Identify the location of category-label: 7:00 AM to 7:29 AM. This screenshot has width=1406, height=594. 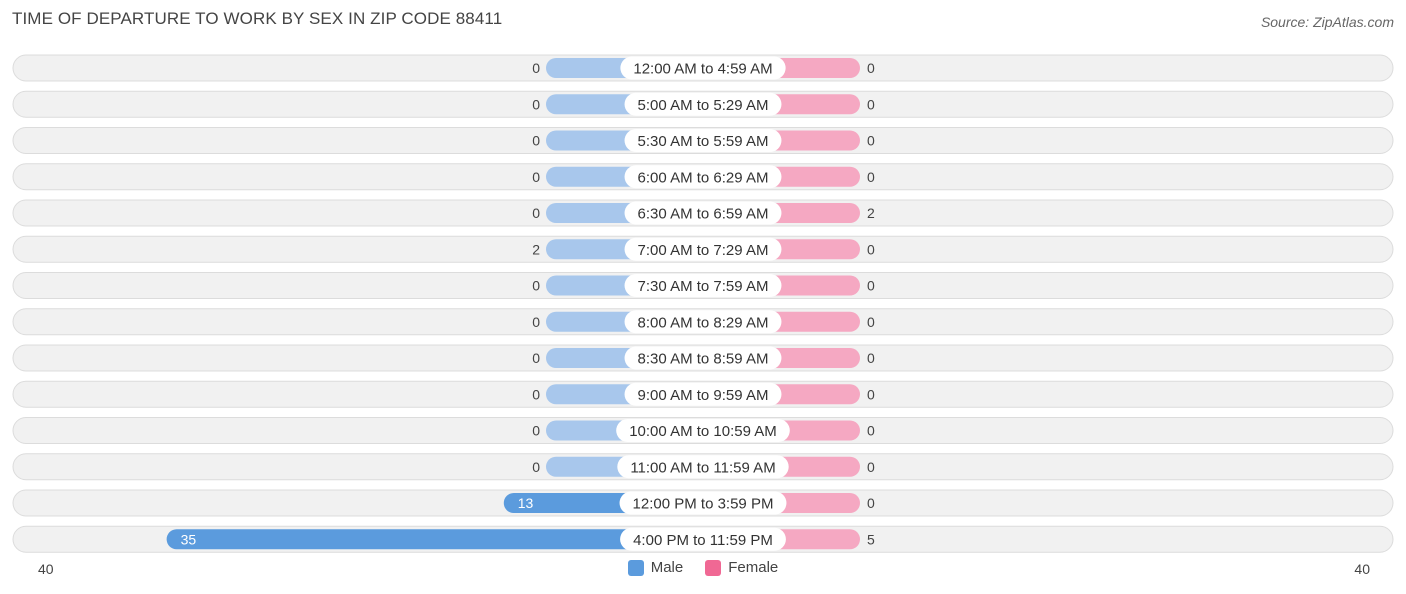
(703, 250).